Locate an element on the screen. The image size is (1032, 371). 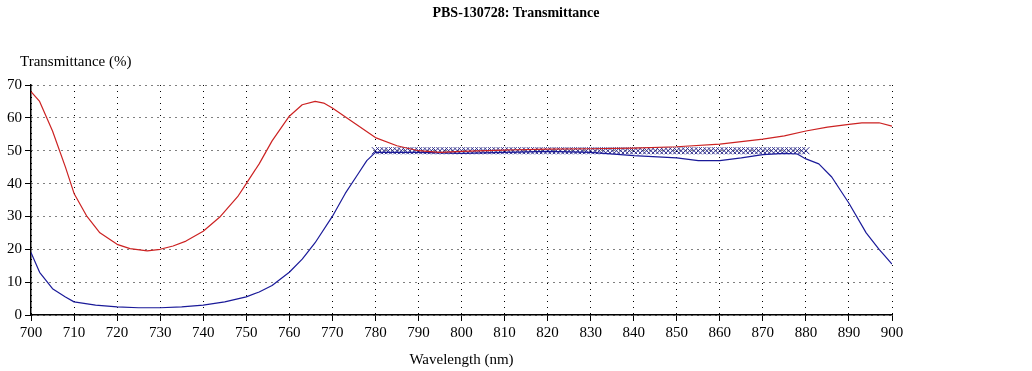
x-tick-label: 840 is located at coordinates (633, 331).